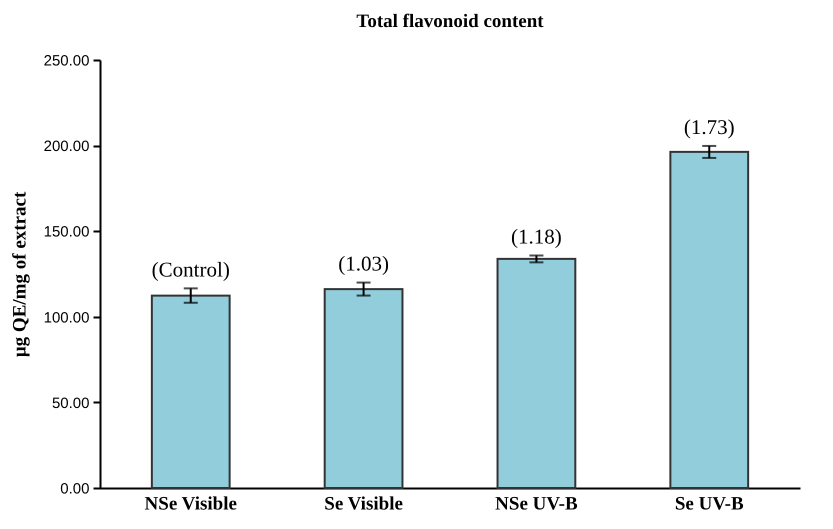 The height and width of the screenshot is (529, 833). What do you see at coordinates (191, 269) in the screenshot?
I see `annotation: (Control)` at bounding box center [191, 269].